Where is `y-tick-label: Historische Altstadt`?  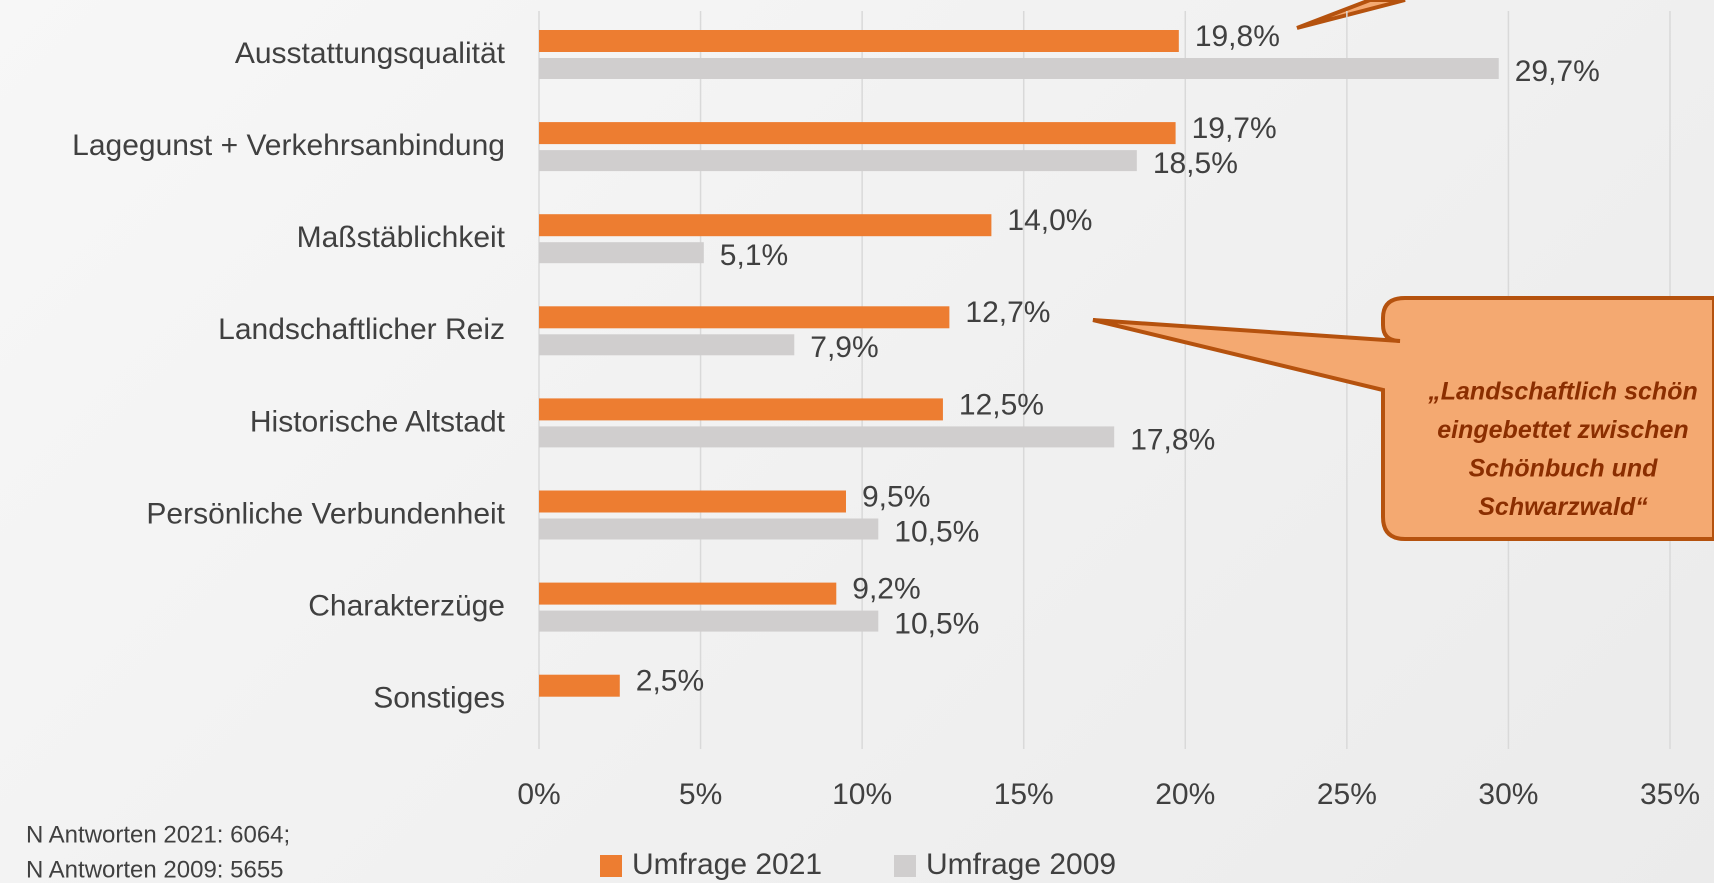 y-tick-label: Historische Altstadt is located at coordinates (378, 421).